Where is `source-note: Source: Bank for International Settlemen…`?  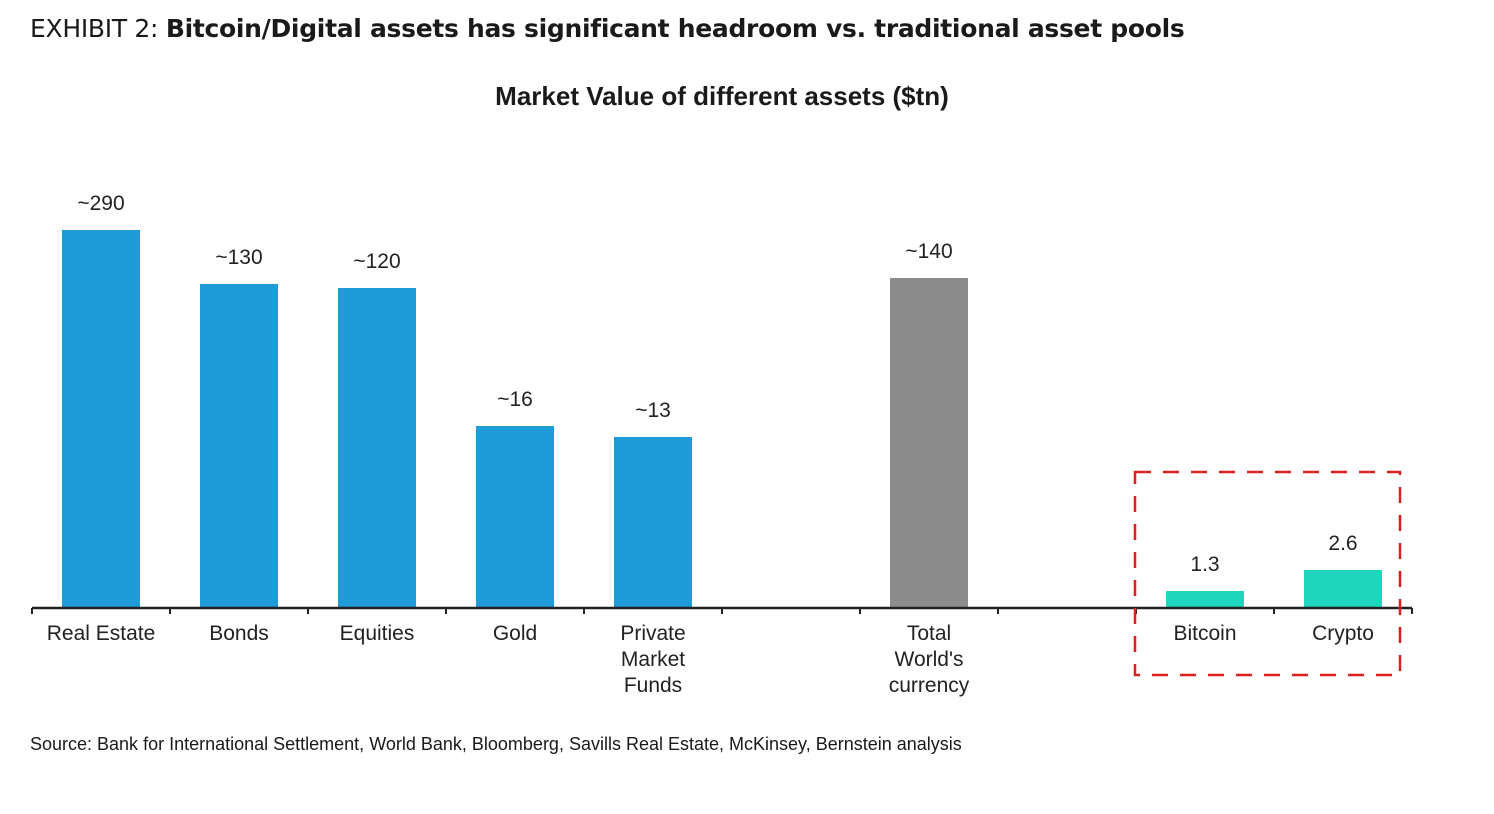 source-note: Source: Bank for International Settlemen… is located at coordinates (496, 744).